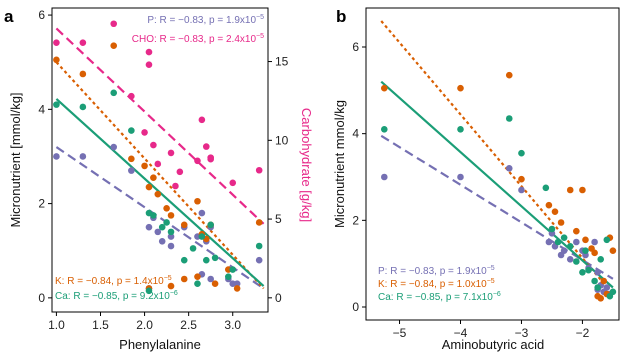  Describe the element at coordinates (188, 325) in the screenshot. I see `x-tick-label: 2.5` at that location.